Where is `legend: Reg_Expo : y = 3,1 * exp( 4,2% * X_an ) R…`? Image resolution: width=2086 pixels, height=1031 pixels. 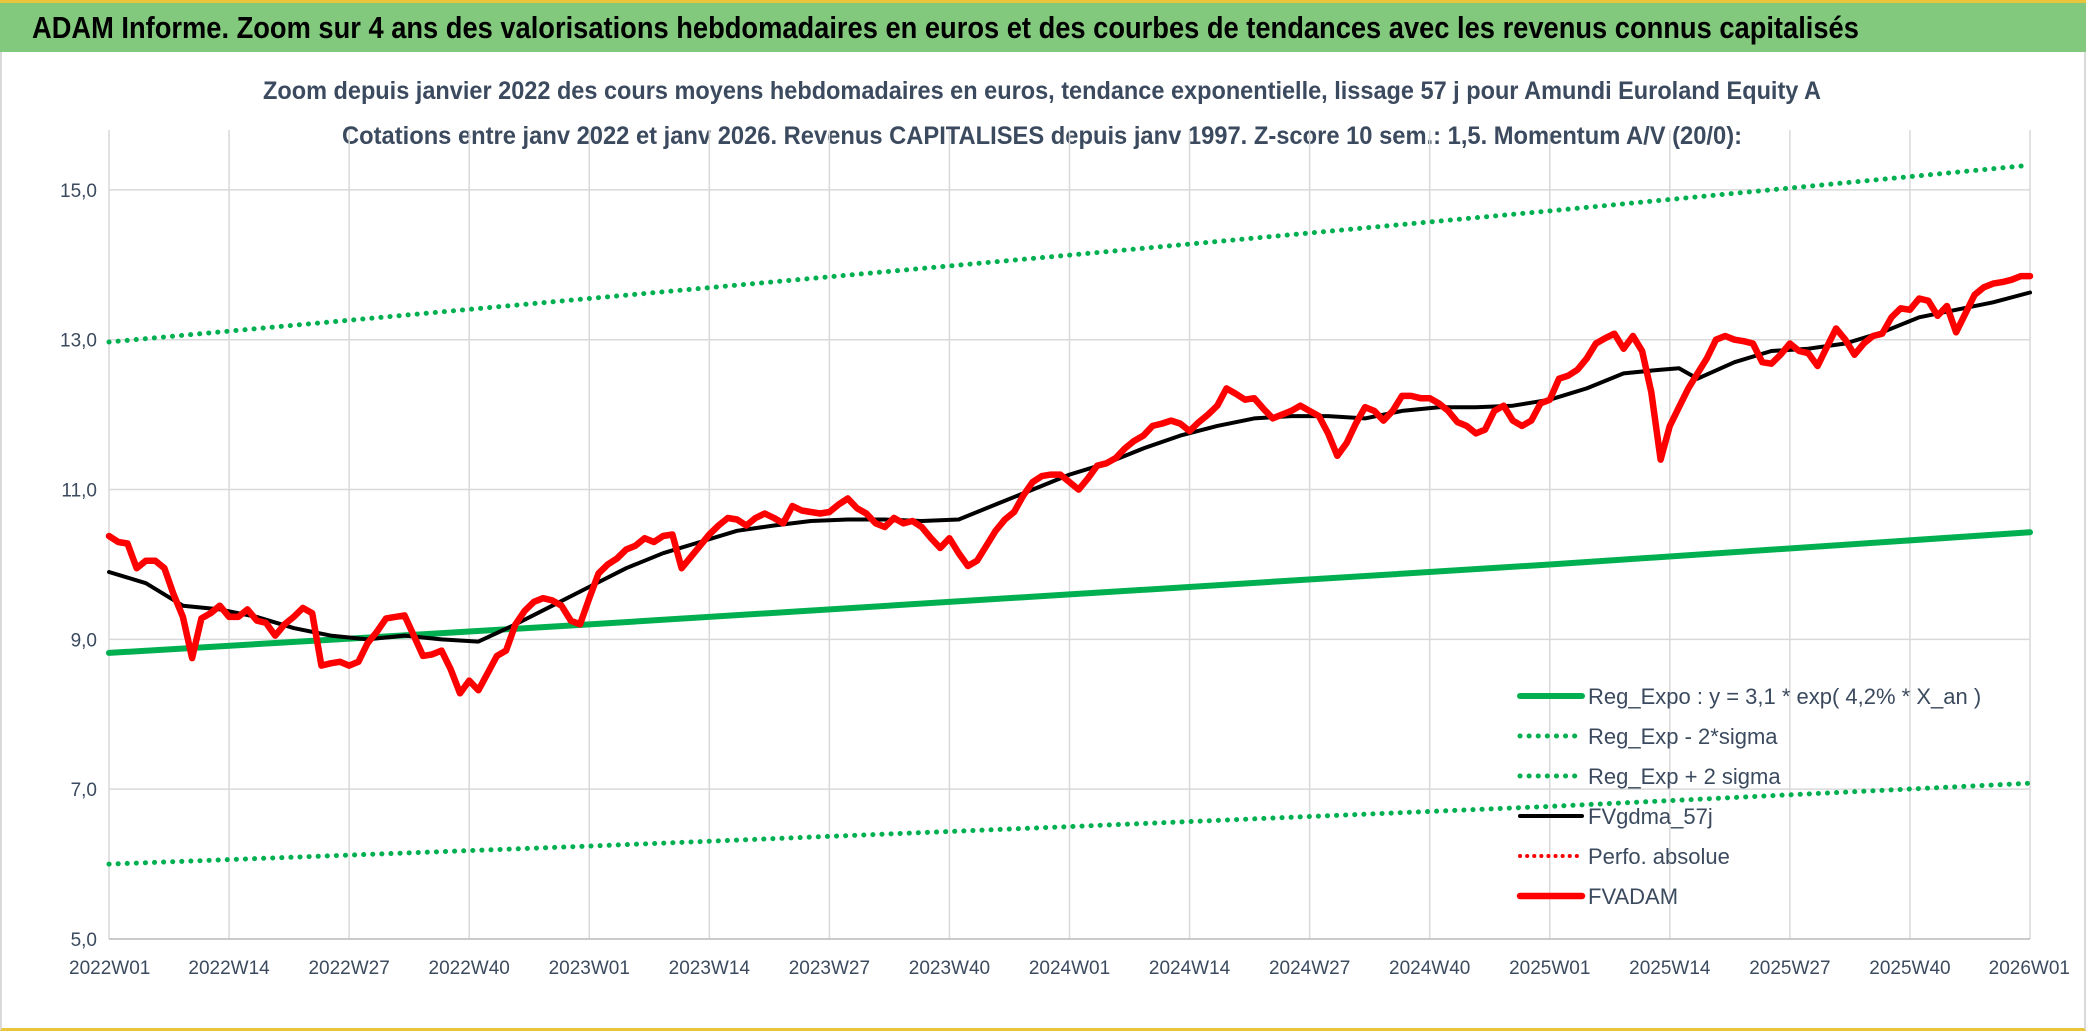 legend: Reg_Expo : y = 3,1 * exp( 4,2% * X_an ) R… is located at coordinates (1748, 796).